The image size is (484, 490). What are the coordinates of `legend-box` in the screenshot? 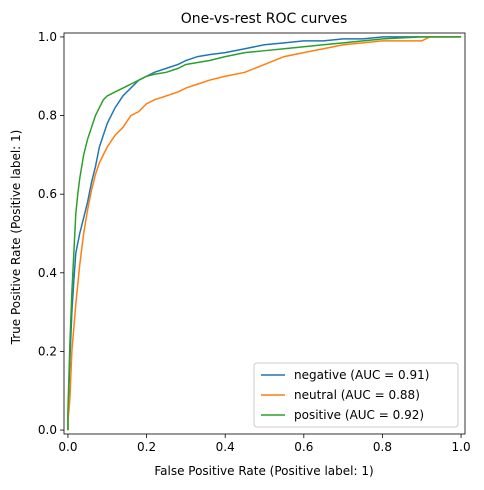 It's located at (356, 395).